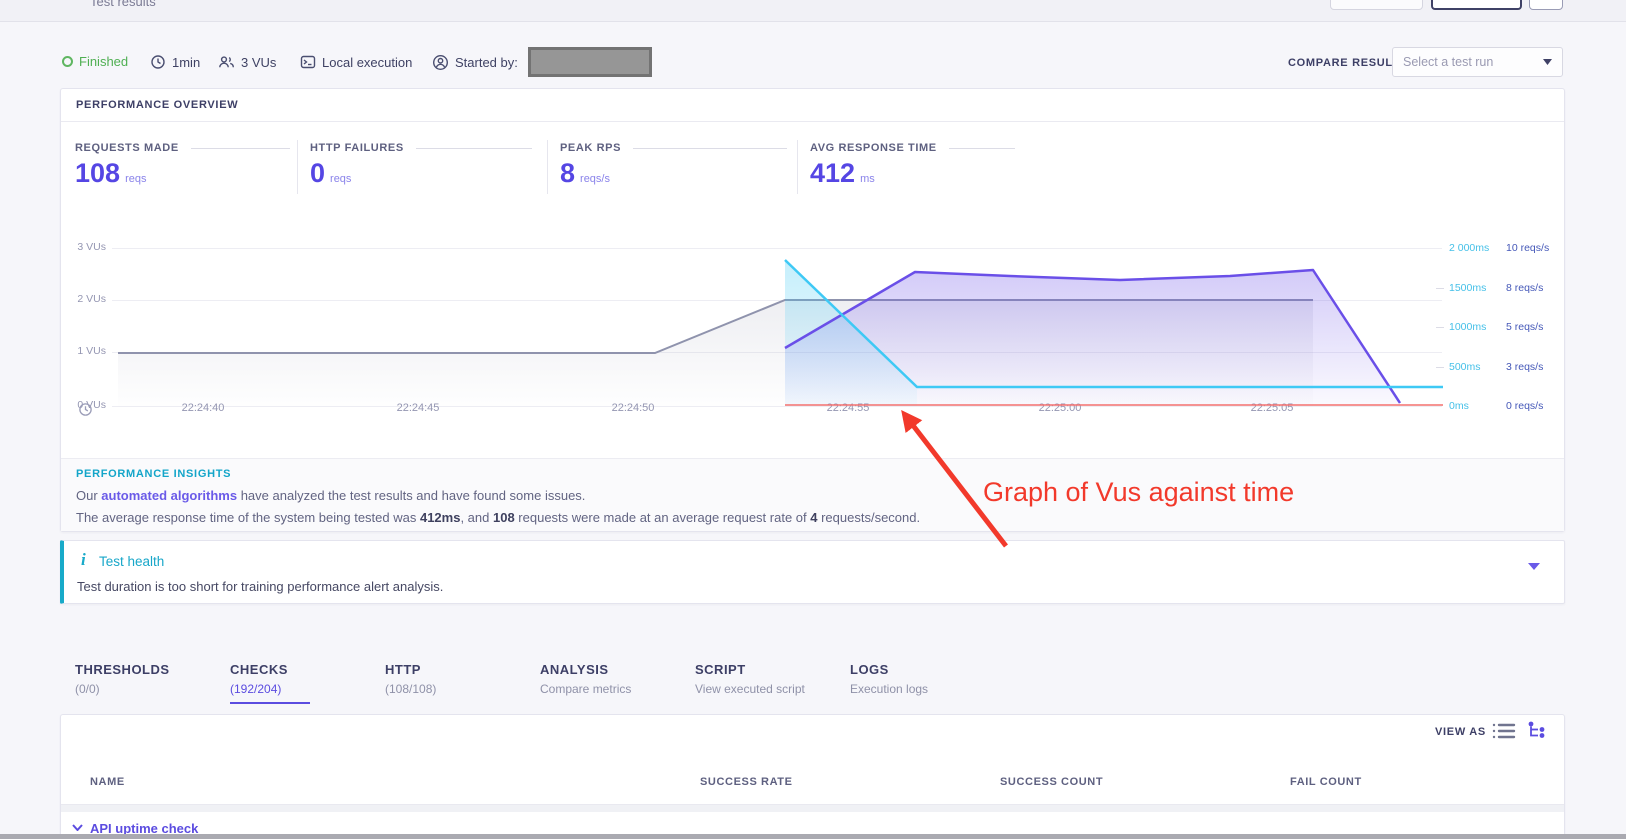 The width and height of the screenshot is (1626, 839). I want to click on metric-http-failures-value: 0 reqs, so click(330, 173).